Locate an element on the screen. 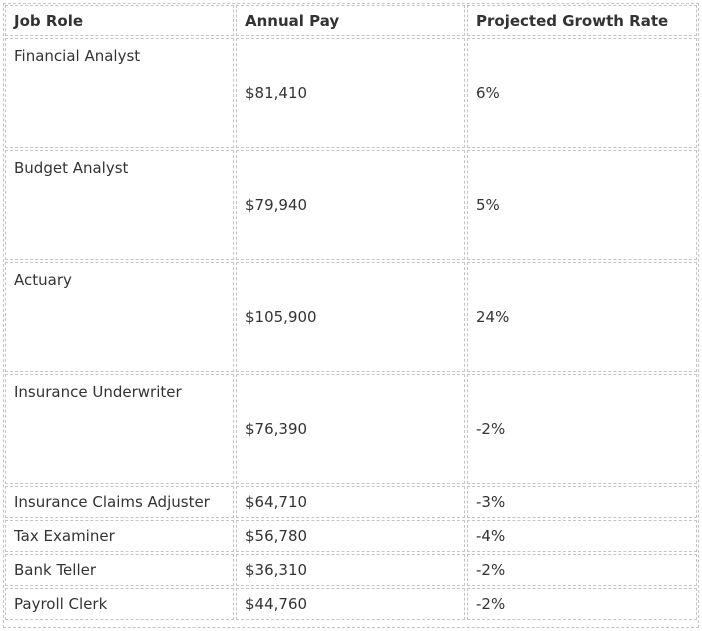  cell-job-role: Actuary is located at coordinates (119, 317).